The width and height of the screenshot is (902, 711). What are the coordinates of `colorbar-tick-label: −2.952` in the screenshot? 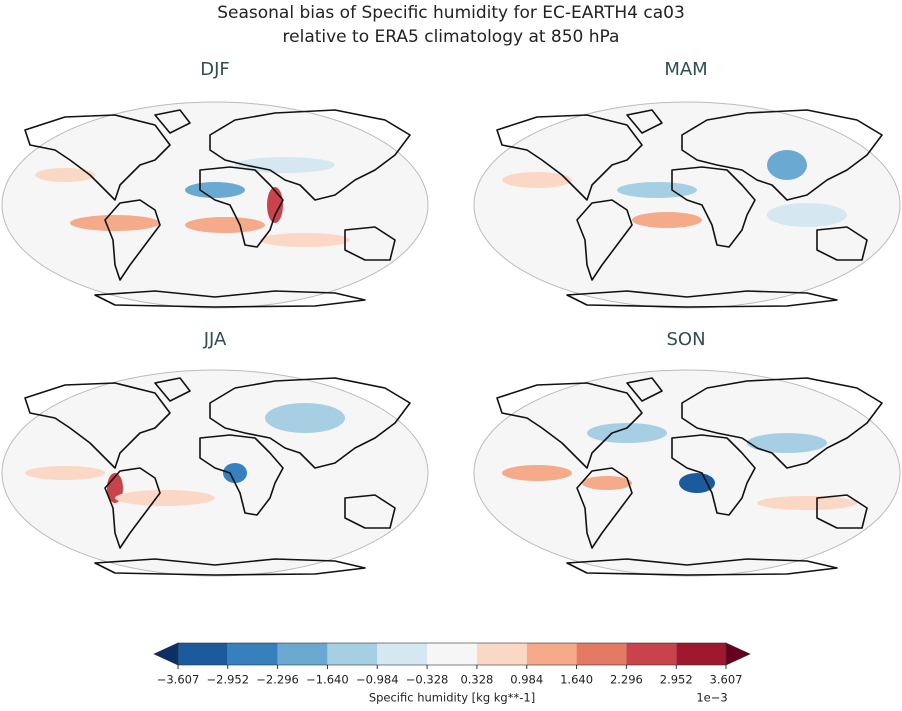 It's located at (227, 680).